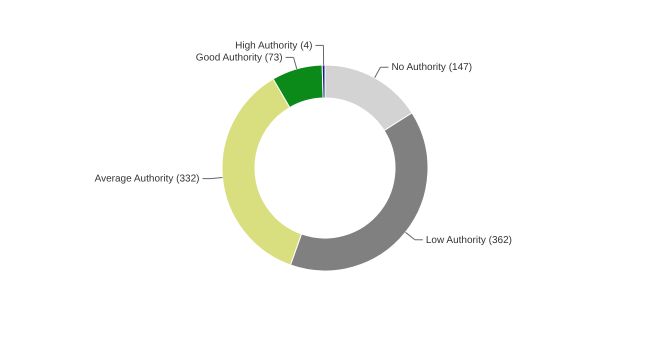 Image resolution: width=672 pixels, height=340 pixels. What do you see at coordinates (431, 68) in the screenshot?
I see `slice-label: No Authority (147)` at bounding box center [431, 68].